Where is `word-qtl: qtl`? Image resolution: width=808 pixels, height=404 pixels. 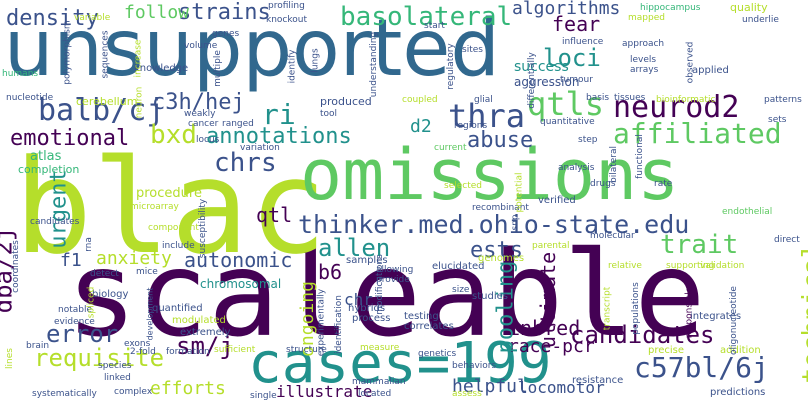
word-qtl: qtl is located at coordinates (274, 215).